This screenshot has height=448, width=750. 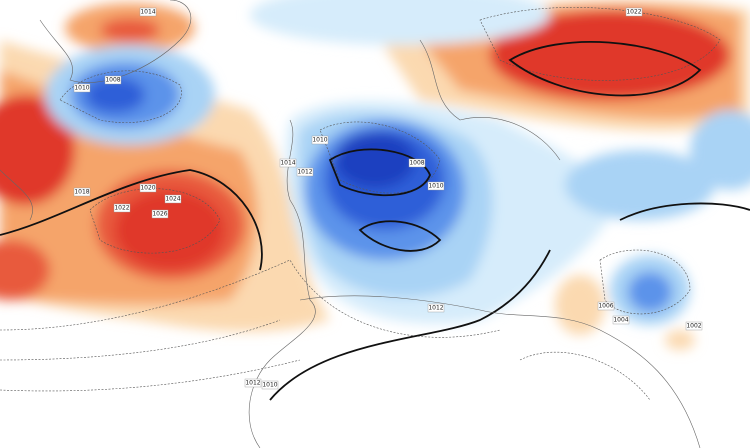 I want to click on isobar-label: 1026, so click(x=159, y=214).